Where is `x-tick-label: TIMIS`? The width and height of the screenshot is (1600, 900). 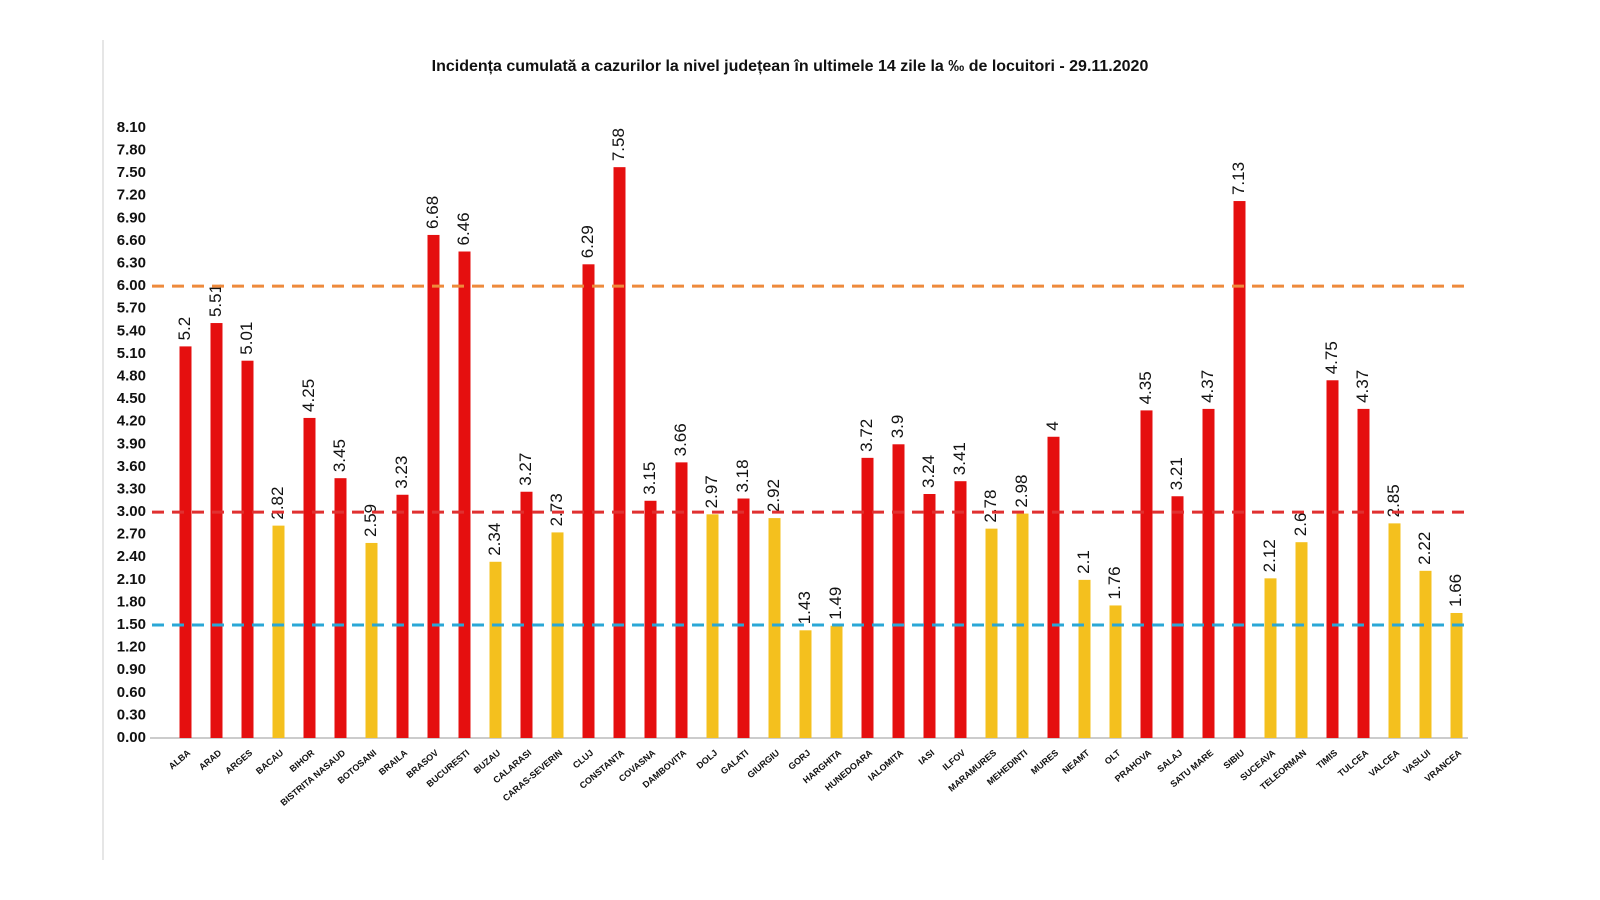
x-tick-label: TIMIS is located at coordinates (1326, 759).